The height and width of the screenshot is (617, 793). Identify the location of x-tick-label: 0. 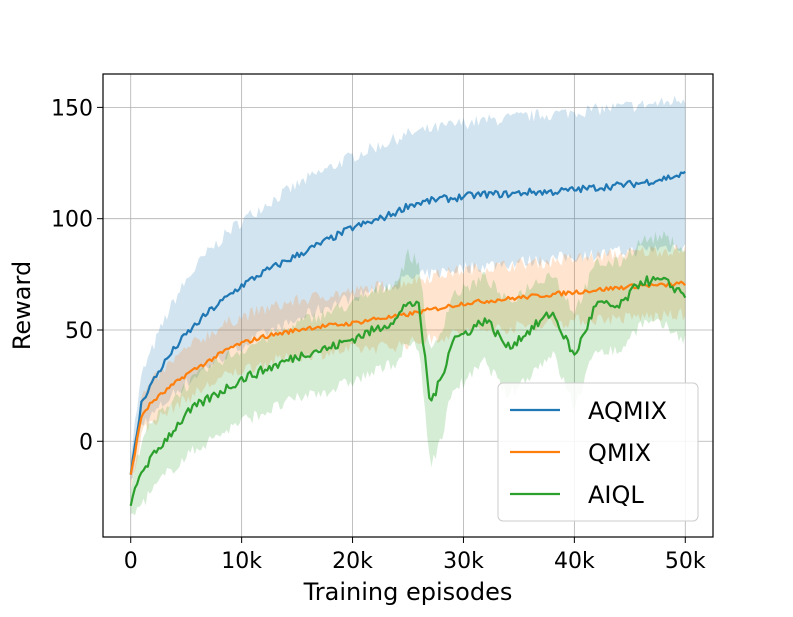
(131, 561).